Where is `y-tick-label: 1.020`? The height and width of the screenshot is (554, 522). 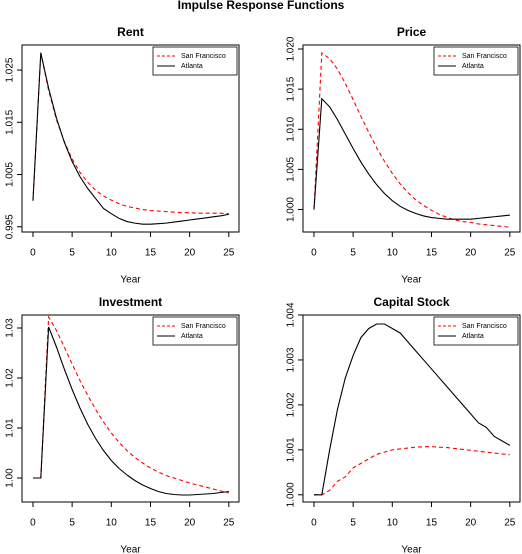
y-tick-label: 1.020 is located at coordinates (291, 48).